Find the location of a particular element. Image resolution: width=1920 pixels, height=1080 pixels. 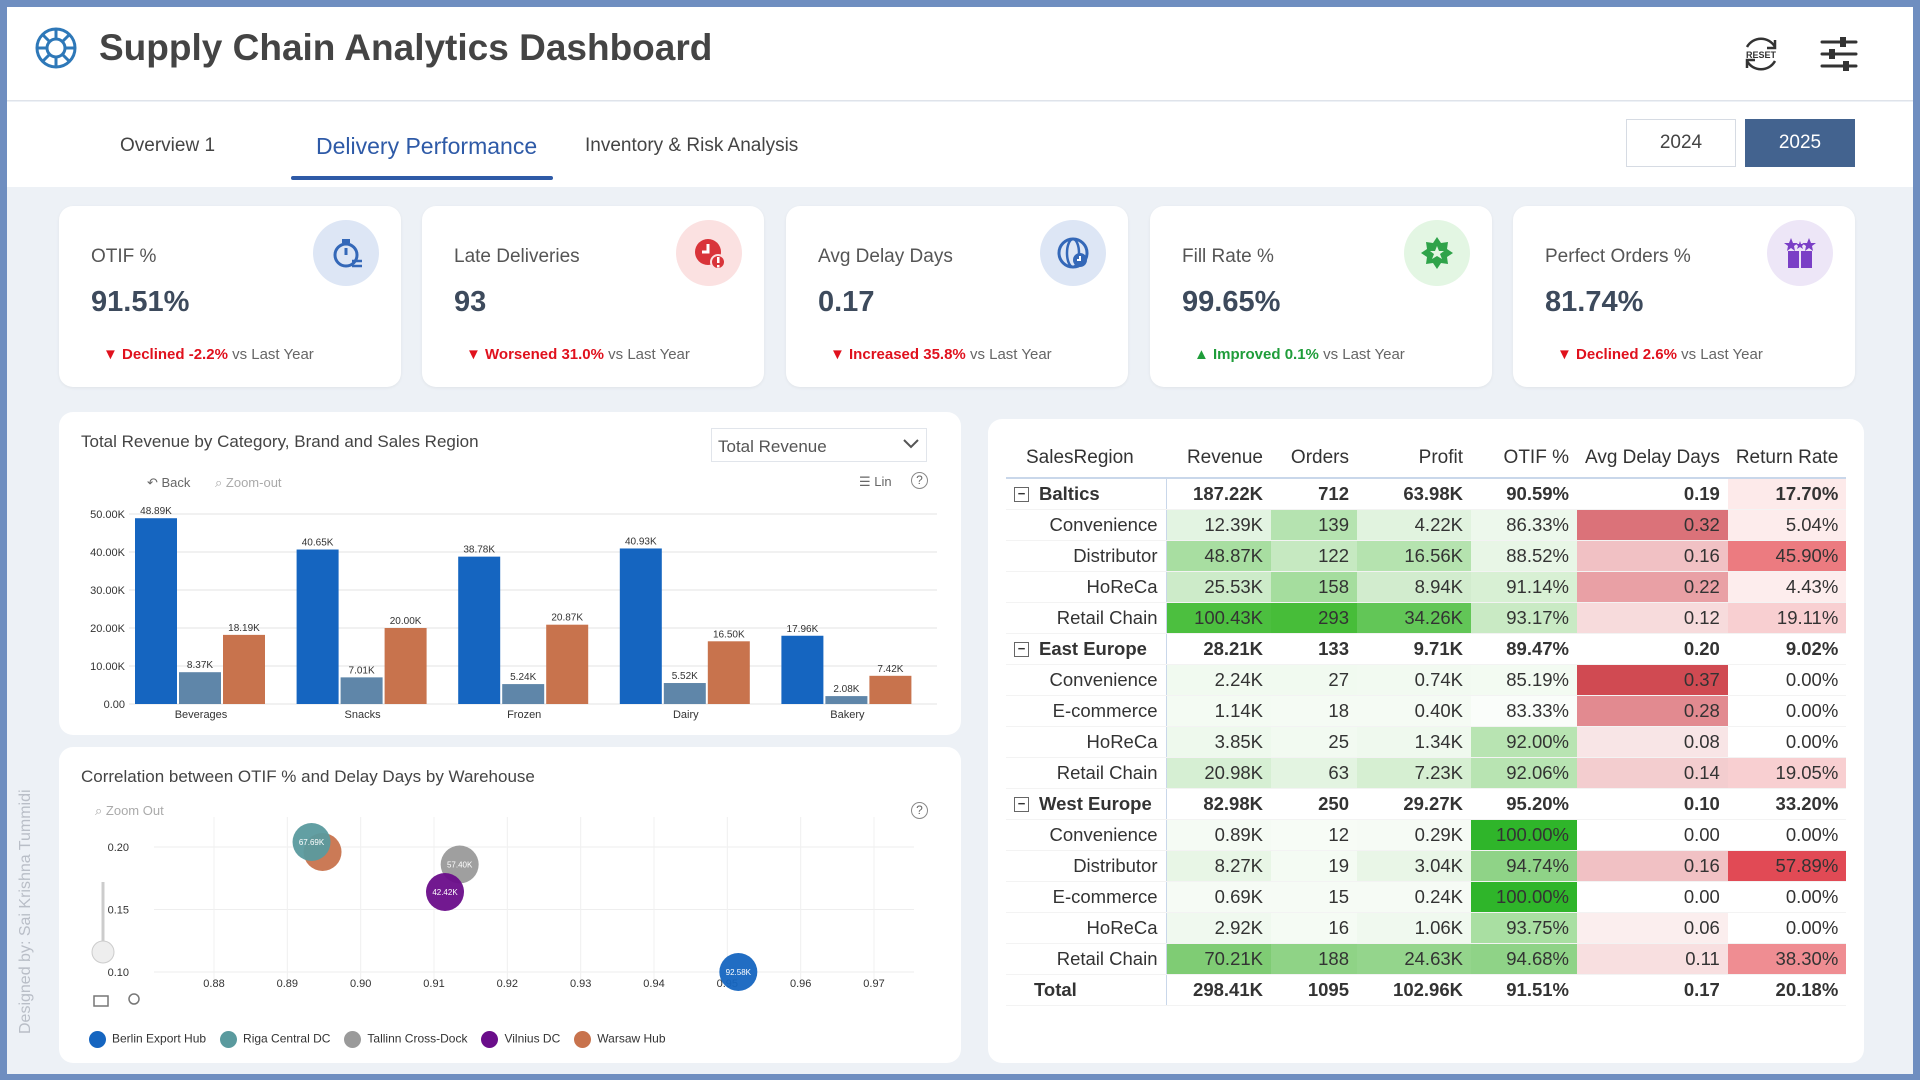

column-header: Avg Delay Days is located at coordinates (1652, 459).